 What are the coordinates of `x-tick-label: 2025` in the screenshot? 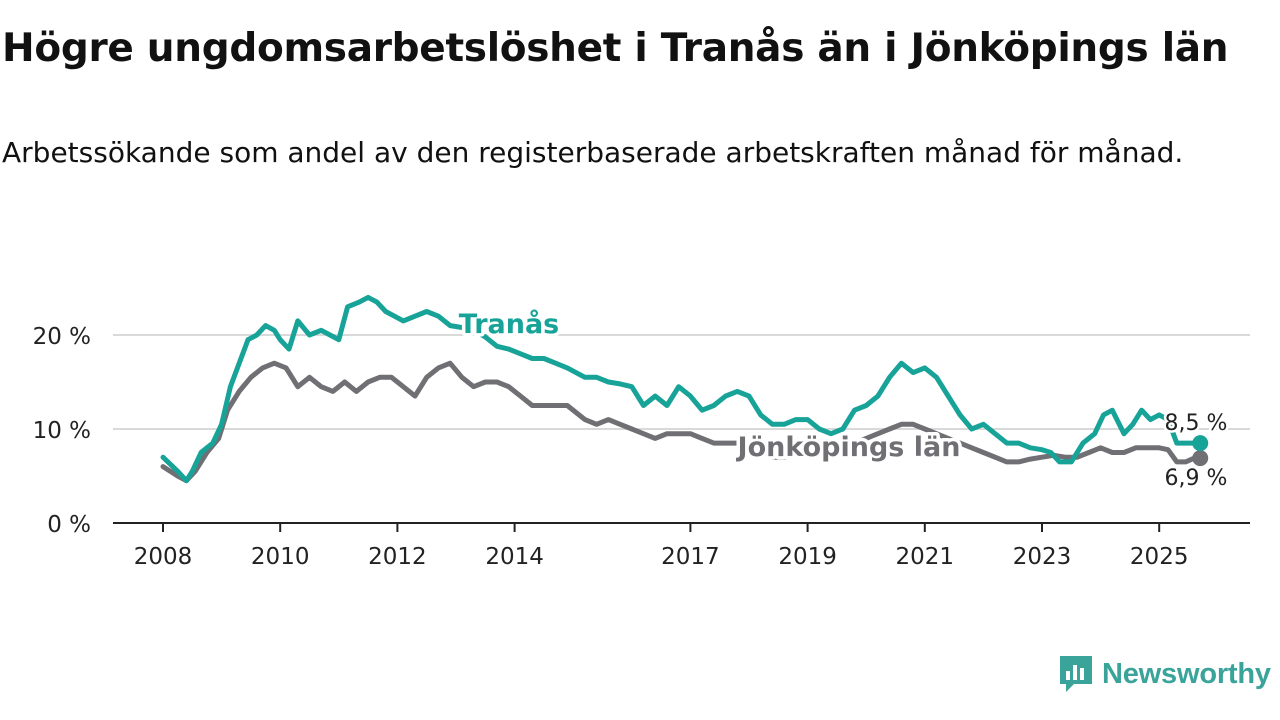 It's located at (1159, 557).